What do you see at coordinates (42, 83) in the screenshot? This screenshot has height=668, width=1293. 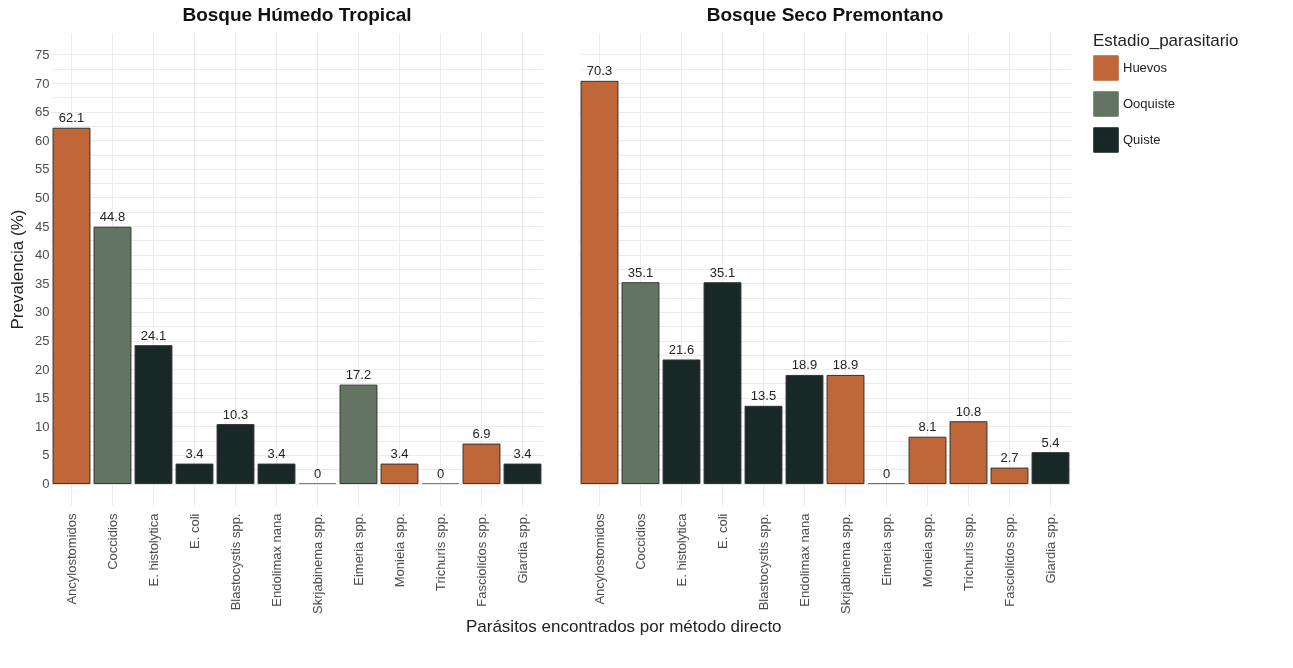 I see `y-tick-label: 70` at bounding box center [42, 83].